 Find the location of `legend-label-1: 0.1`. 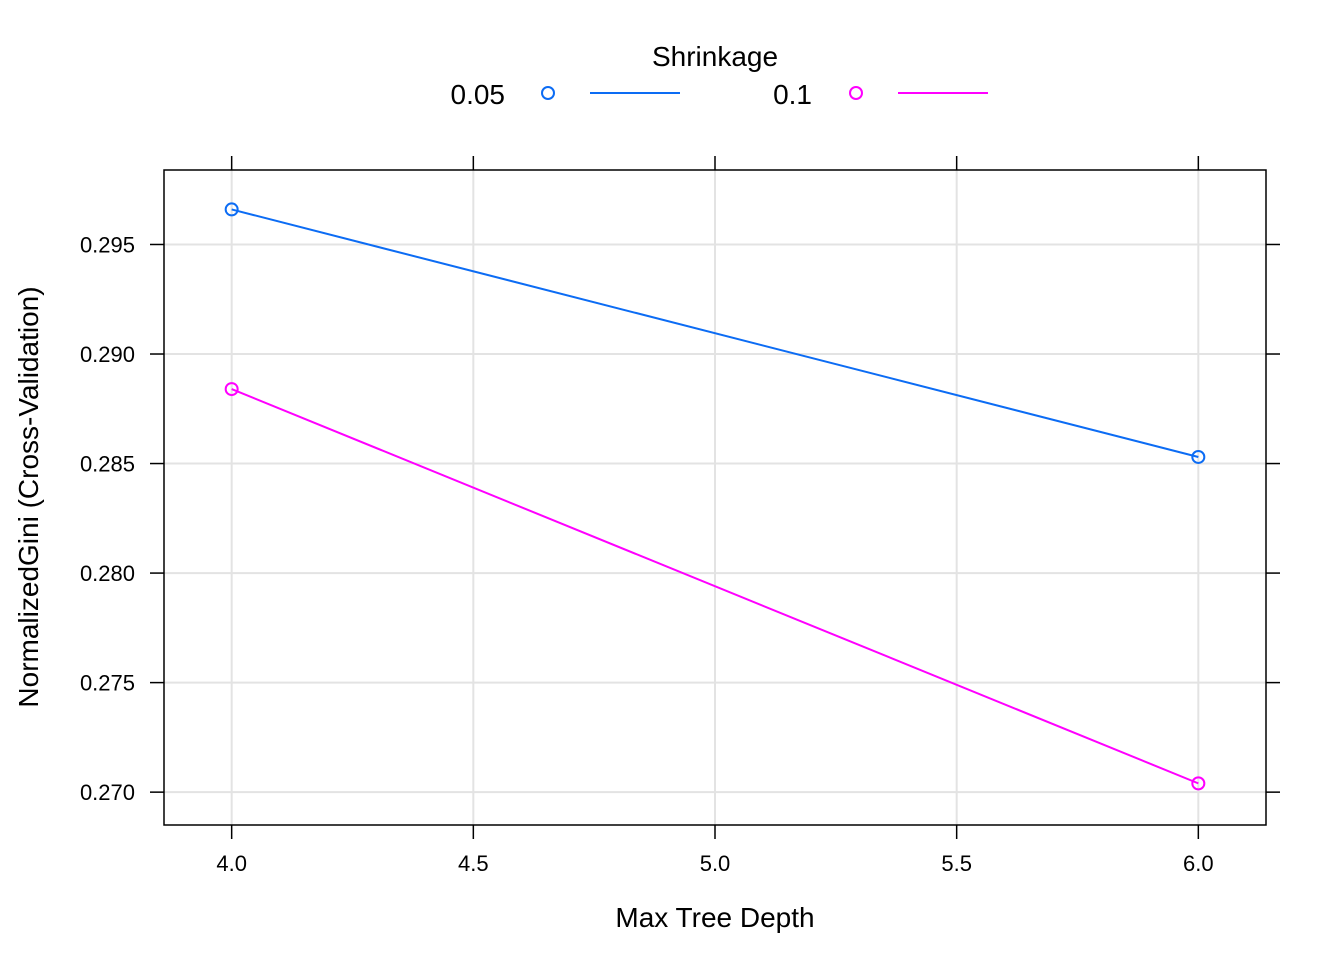

legend-label-1: 0.1 is located at coordinates (792, 94).